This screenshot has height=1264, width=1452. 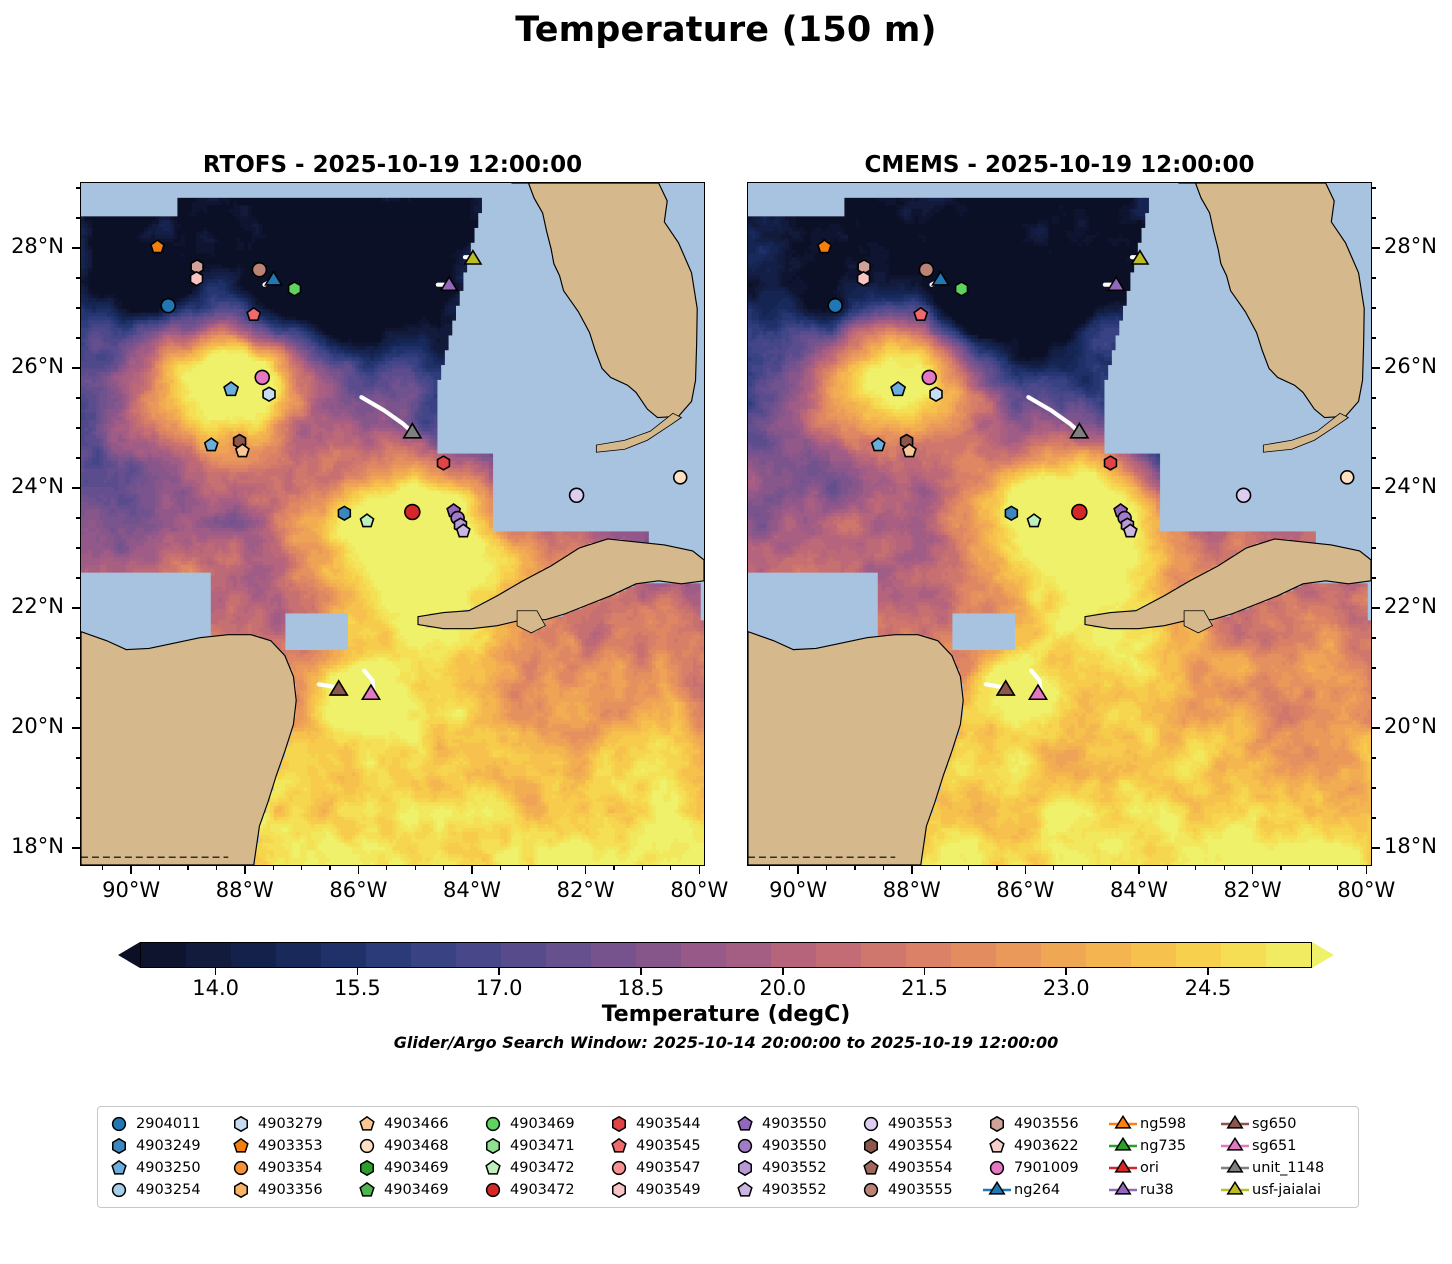 What do you see at coordinates (1045, 1124) in the screenshot?
I see `legend-item-4903556: 4903556` at bounding box center [1045, 1124].